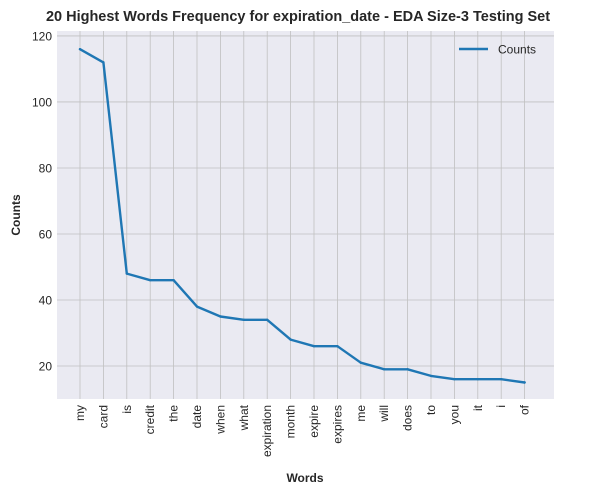  What do you see at coordinates (46, 300) in the screenshot?
I see `y-tick-label: 40` at bounding box center [46, 300].